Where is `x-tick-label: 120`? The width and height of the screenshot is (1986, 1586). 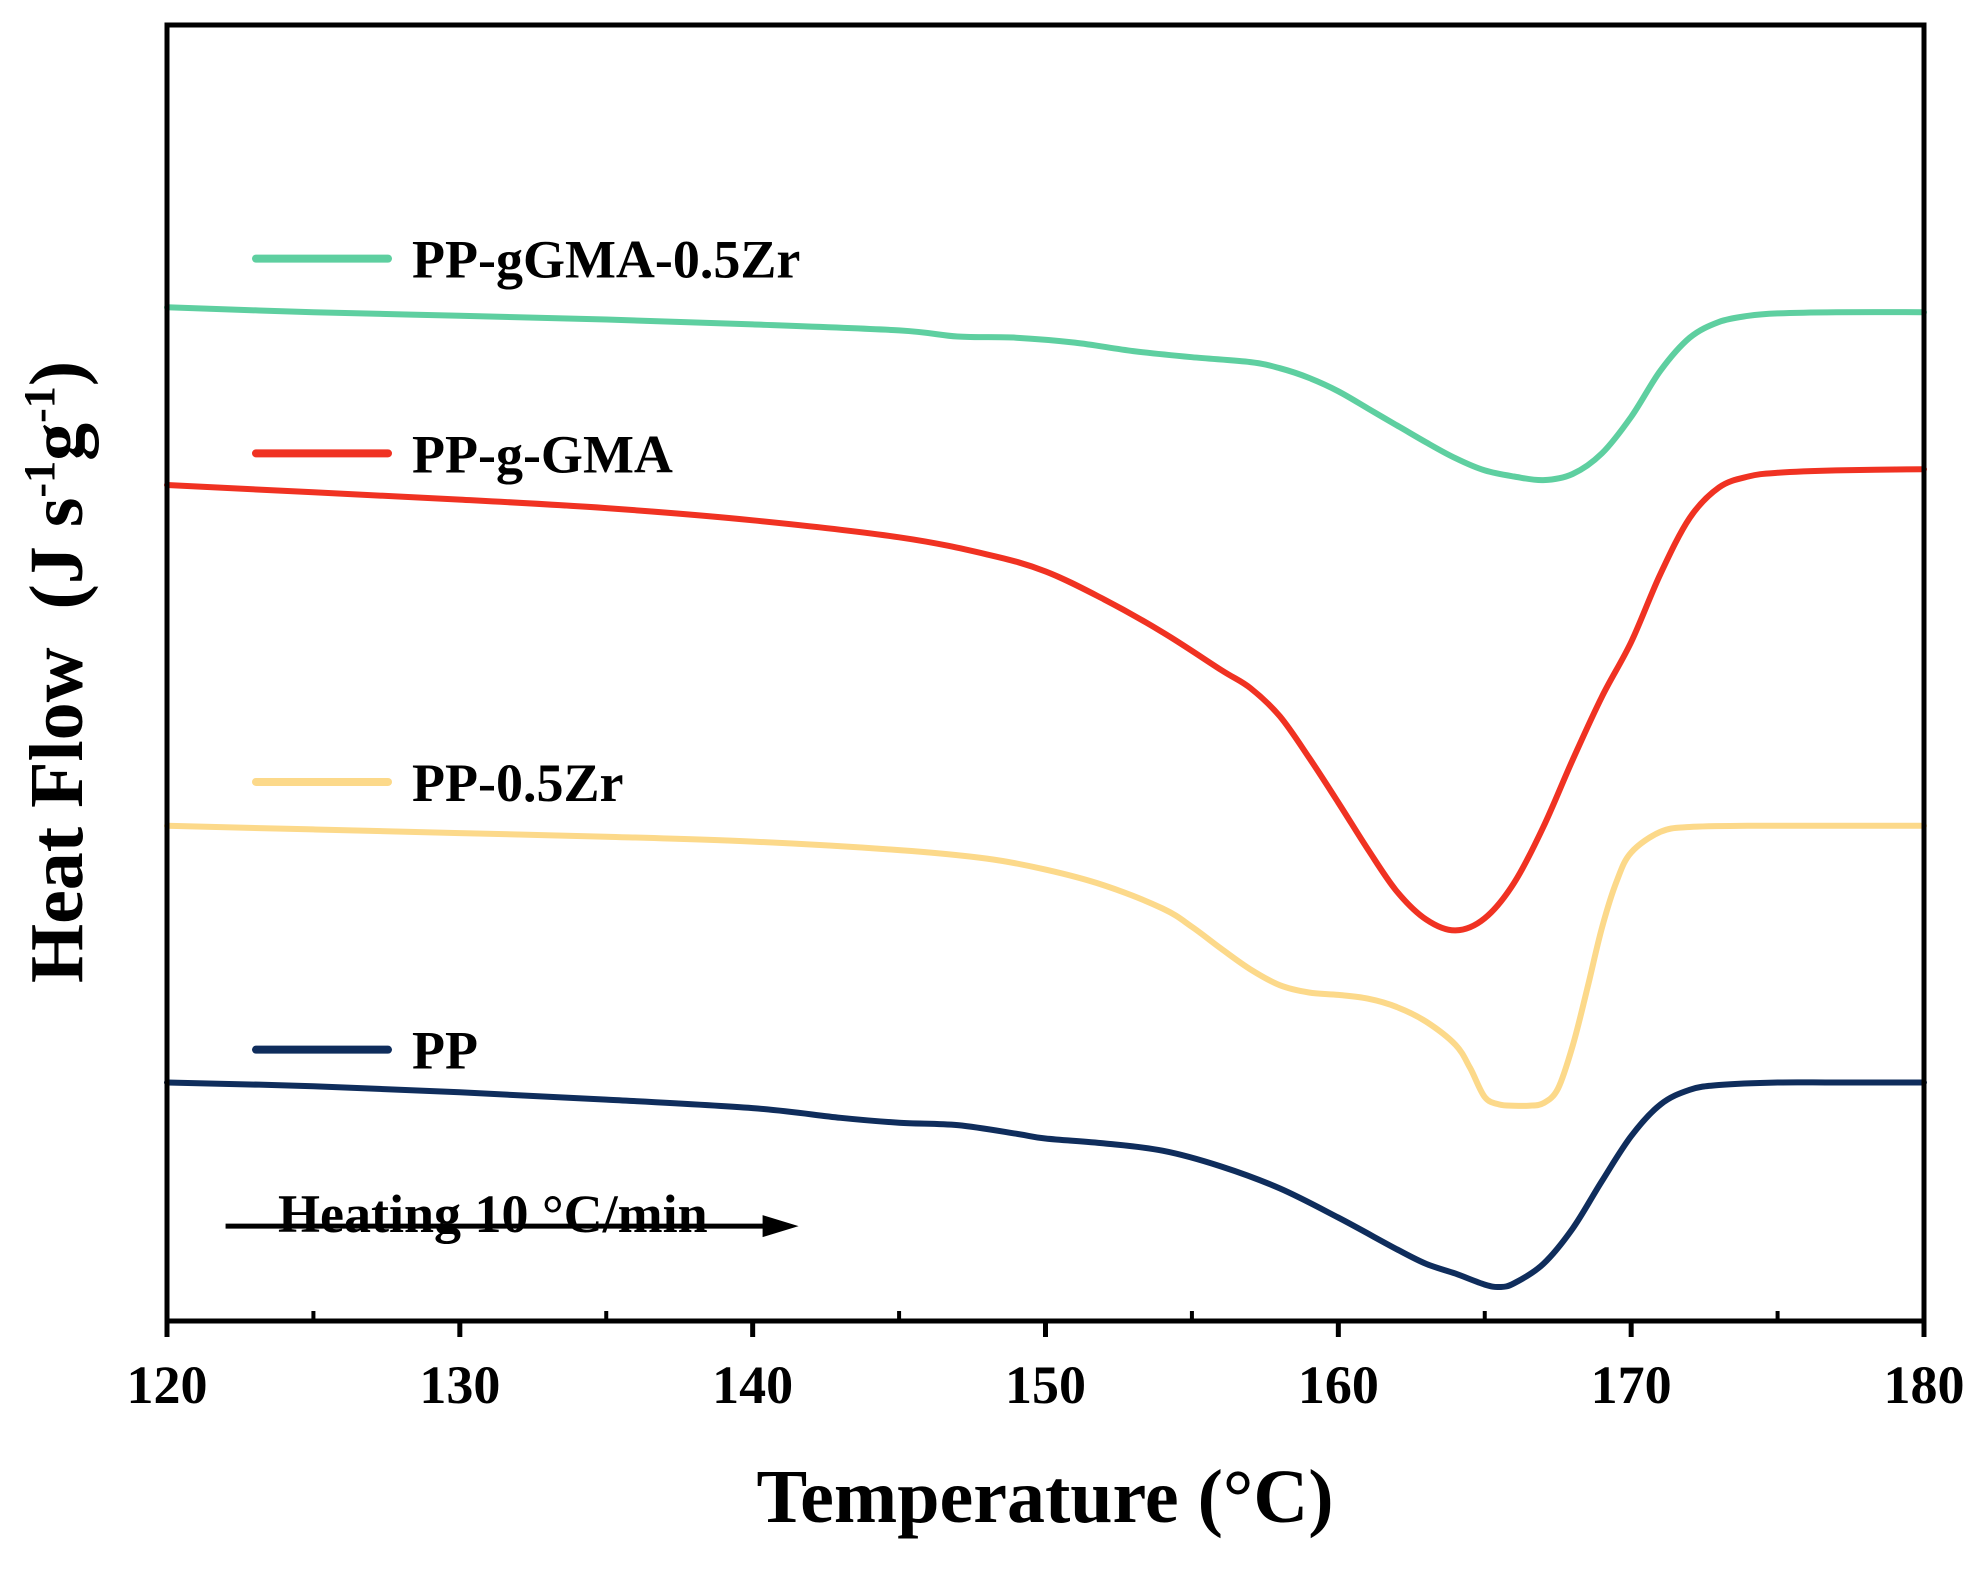
x-tick-label: 120 is located at coordinates (167, 1385).